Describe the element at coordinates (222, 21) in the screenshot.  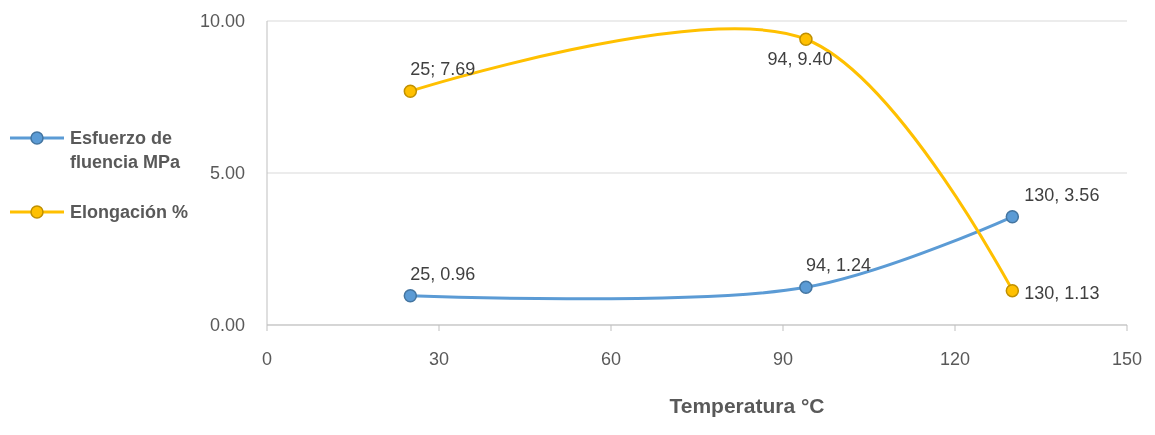
I see `y-tick-label: 10.00` at that location.